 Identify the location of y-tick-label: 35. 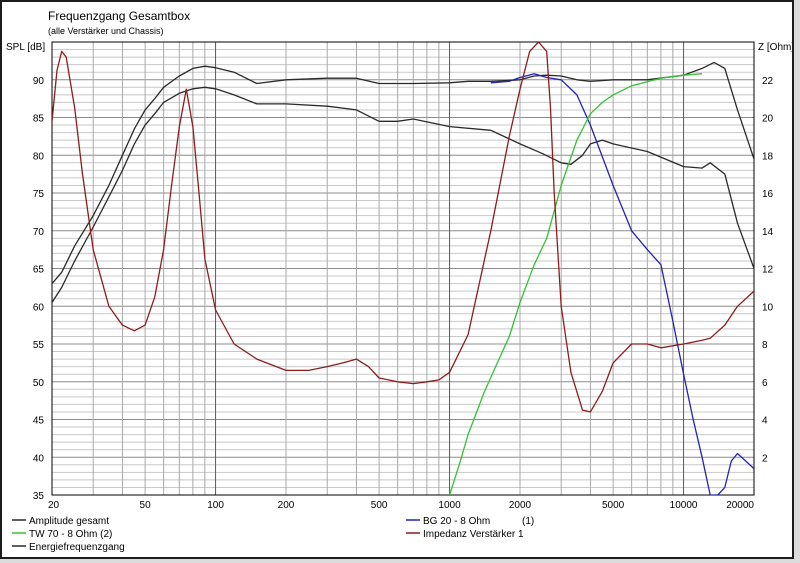
(39, 496).